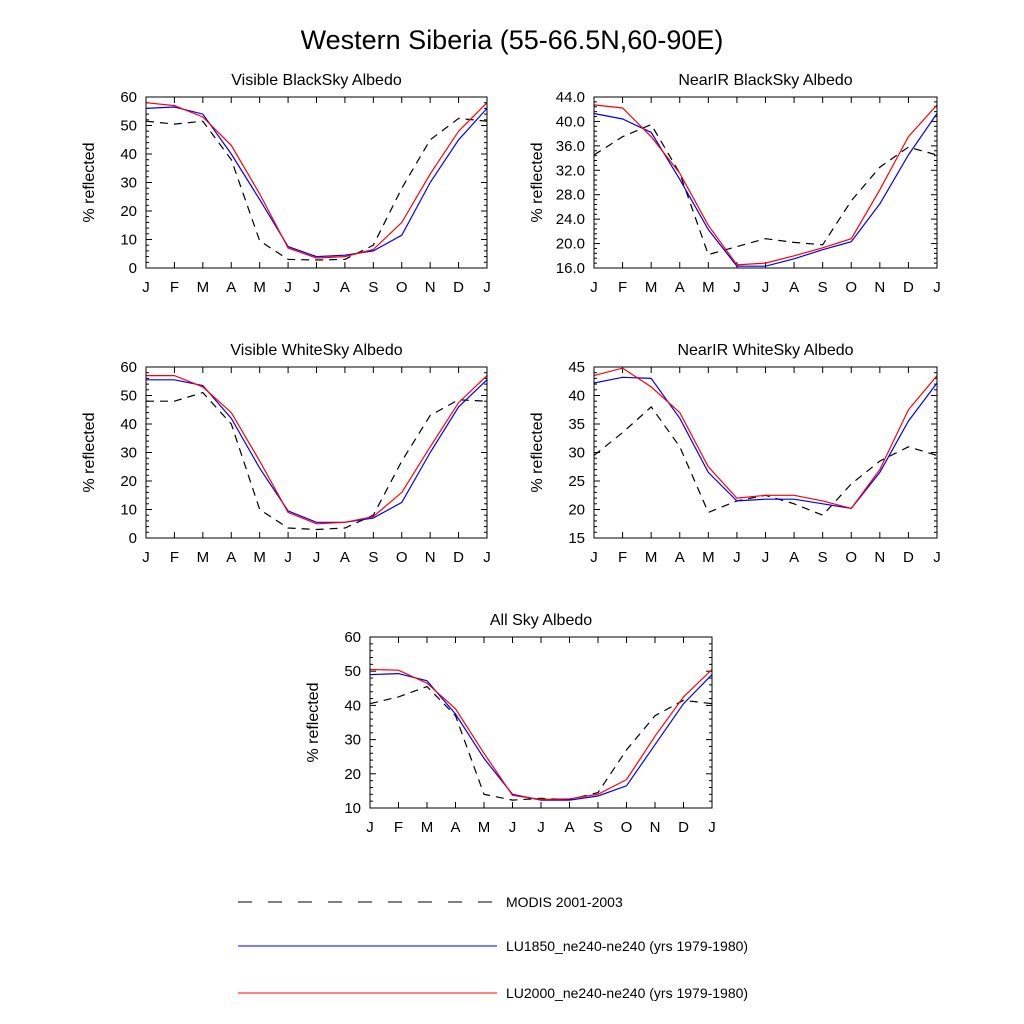 The height and width of the screenshot is (1024, 1024). Describe the element at coordinates (570, 170) in the screenshot. I see `y-tick-label: 32.0` at that location.